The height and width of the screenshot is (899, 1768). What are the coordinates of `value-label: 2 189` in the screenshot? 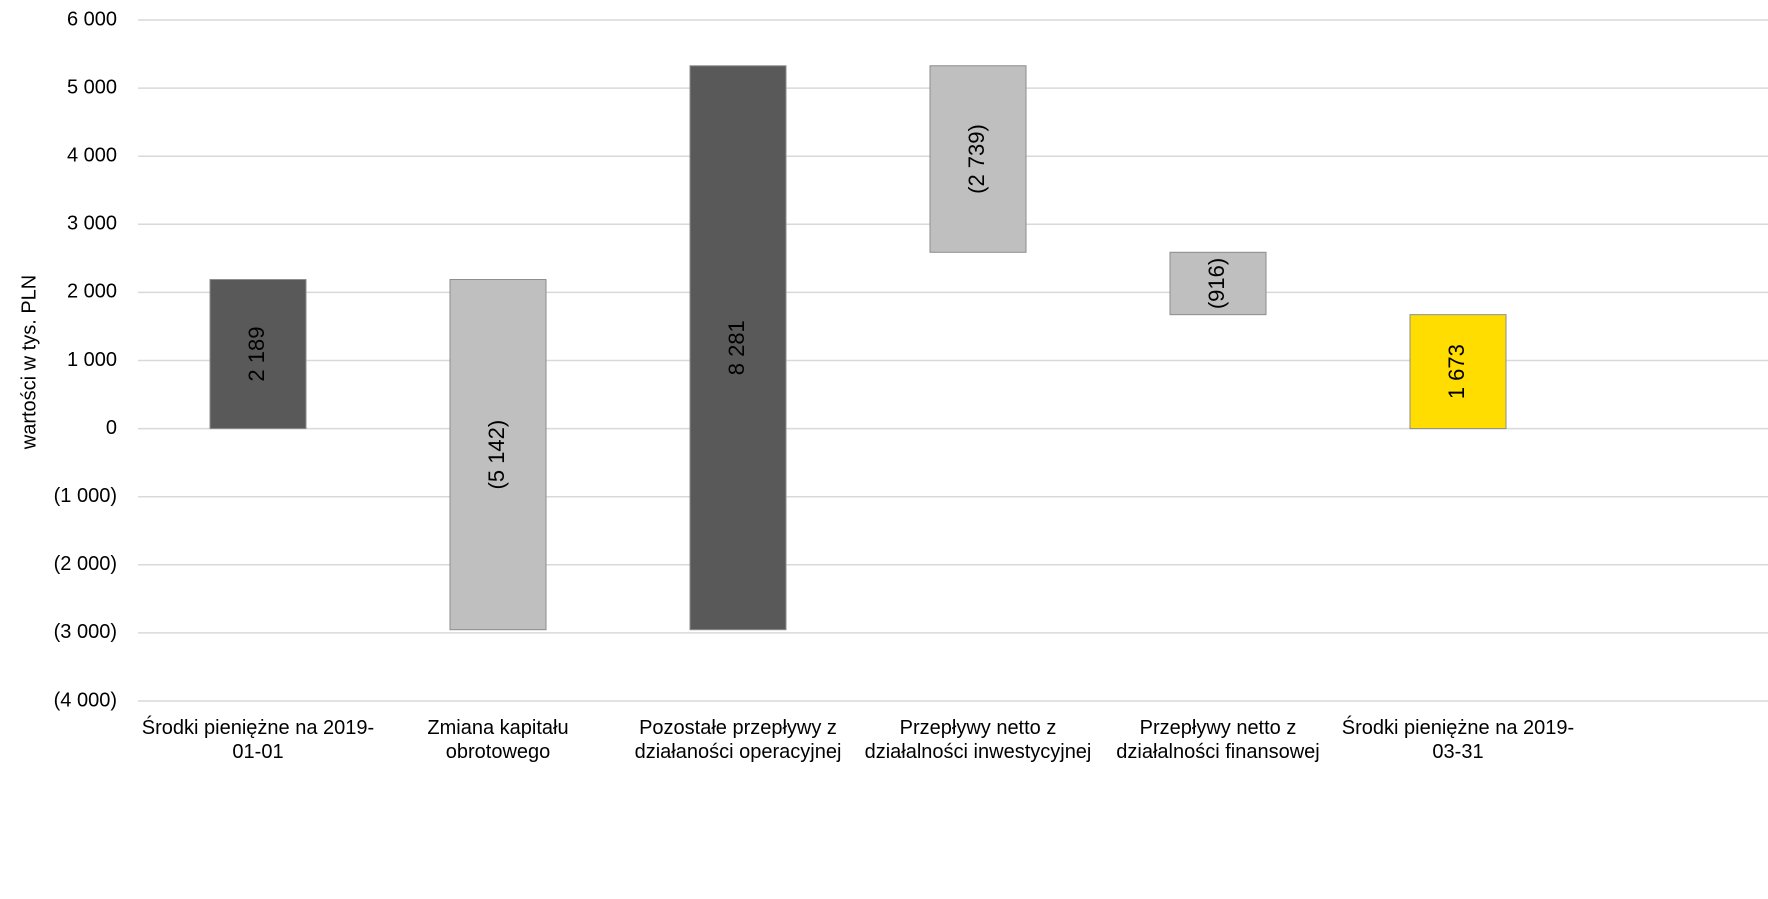 It's located at (256, 354).